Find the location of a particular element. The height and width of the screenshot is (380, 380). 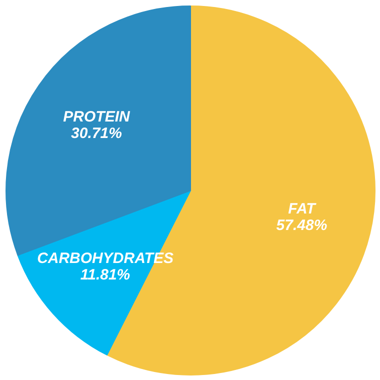

data-label: 57.48% is located at coordinates (302, 225).